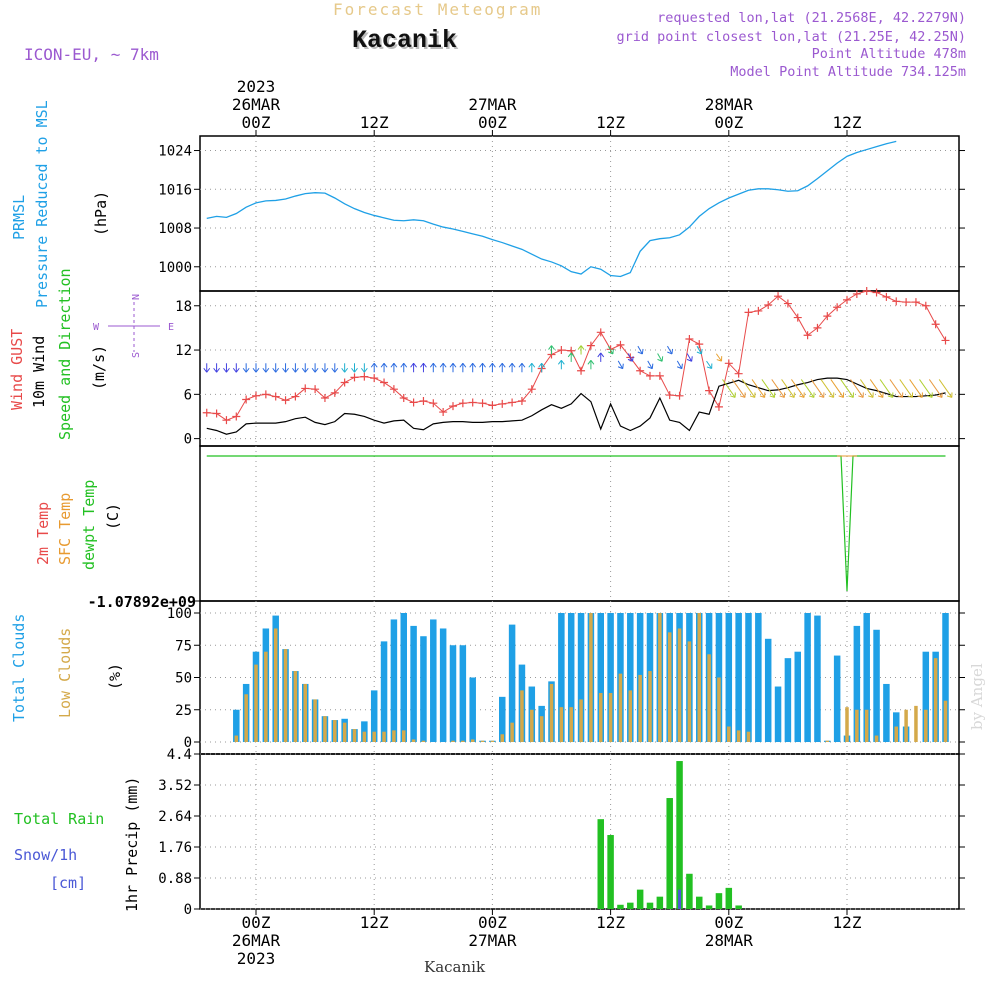 This screenshot has height=1000, width=1000. I want to click on precip-tick-label: 2.64, so click(175, 817).